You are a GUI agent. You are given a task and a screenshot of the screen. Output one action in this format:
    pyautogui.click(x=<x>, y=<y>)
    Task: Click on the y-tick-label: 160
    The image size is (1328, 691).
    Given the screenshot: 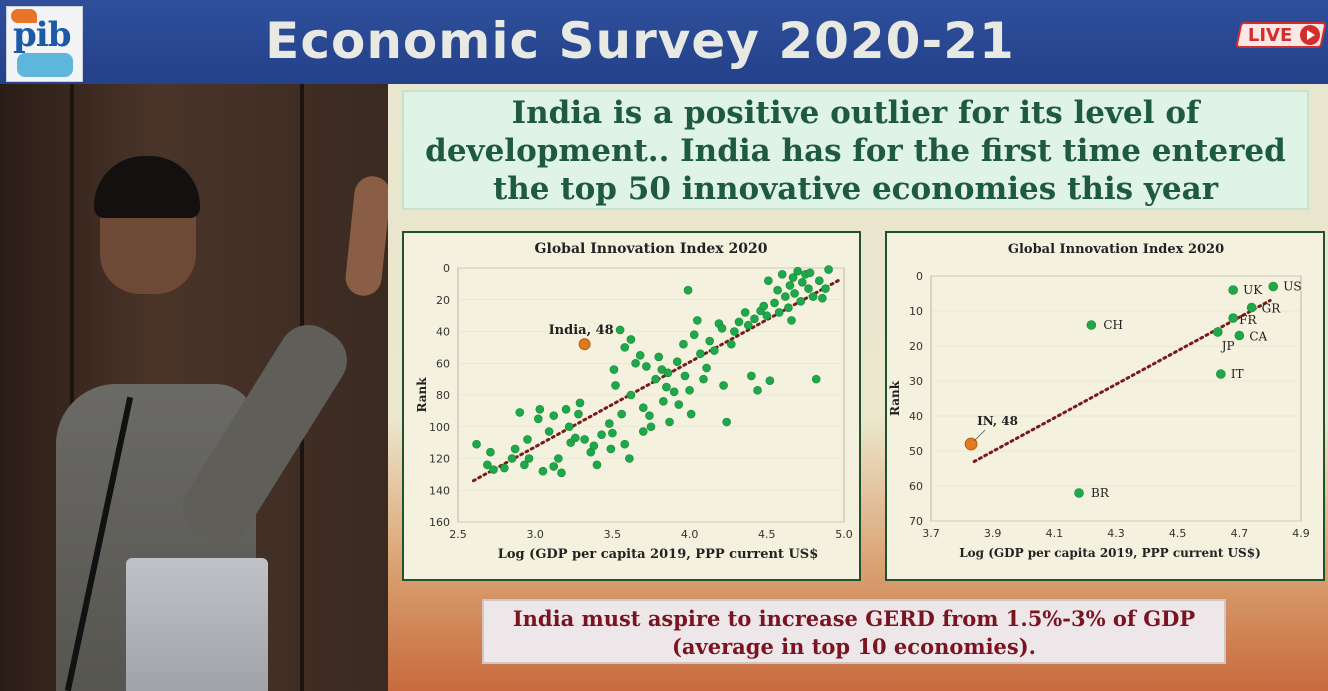 What is the action you would take?
    pyautogui.click(x=439, y=522)
    